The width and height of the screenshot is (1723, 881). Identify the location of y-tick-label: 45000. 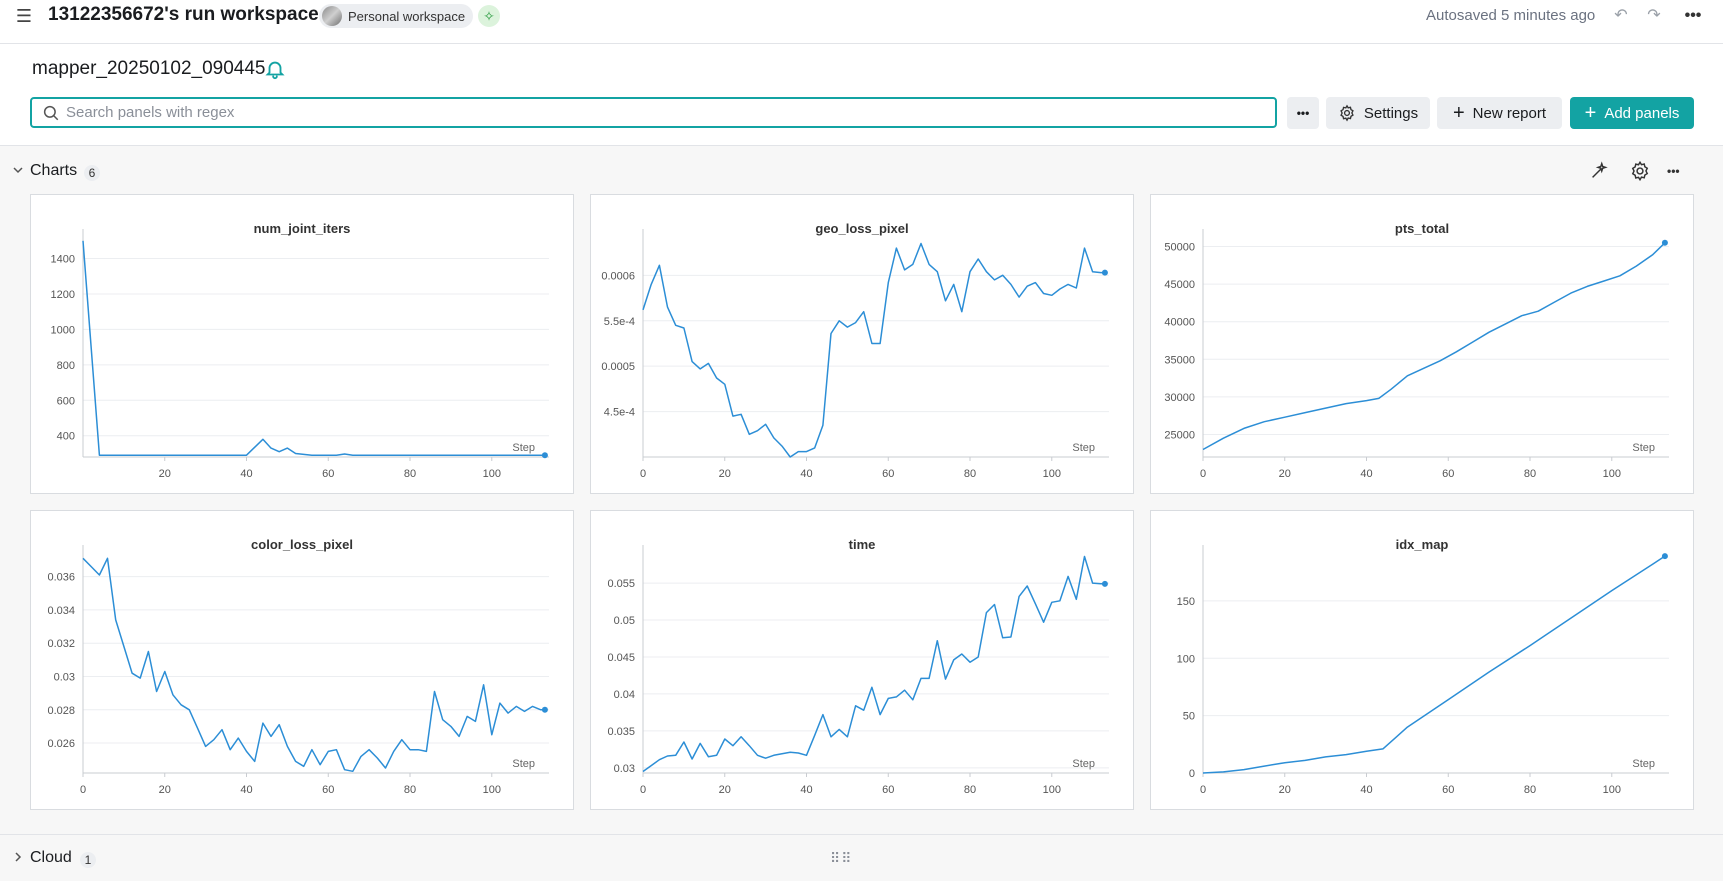
(1179, 285).